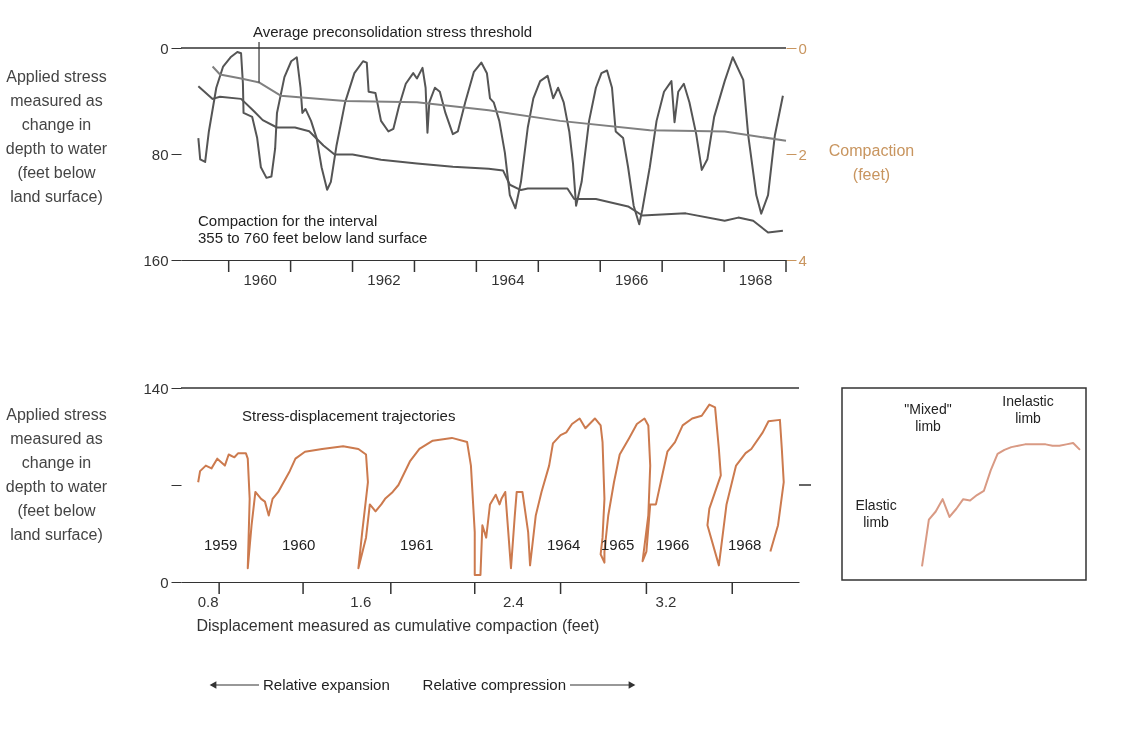  What do you see at coordinates (384, 279) in the screenshot?
I see `x-tick-label: 1962` at bounding box center [384, 279].